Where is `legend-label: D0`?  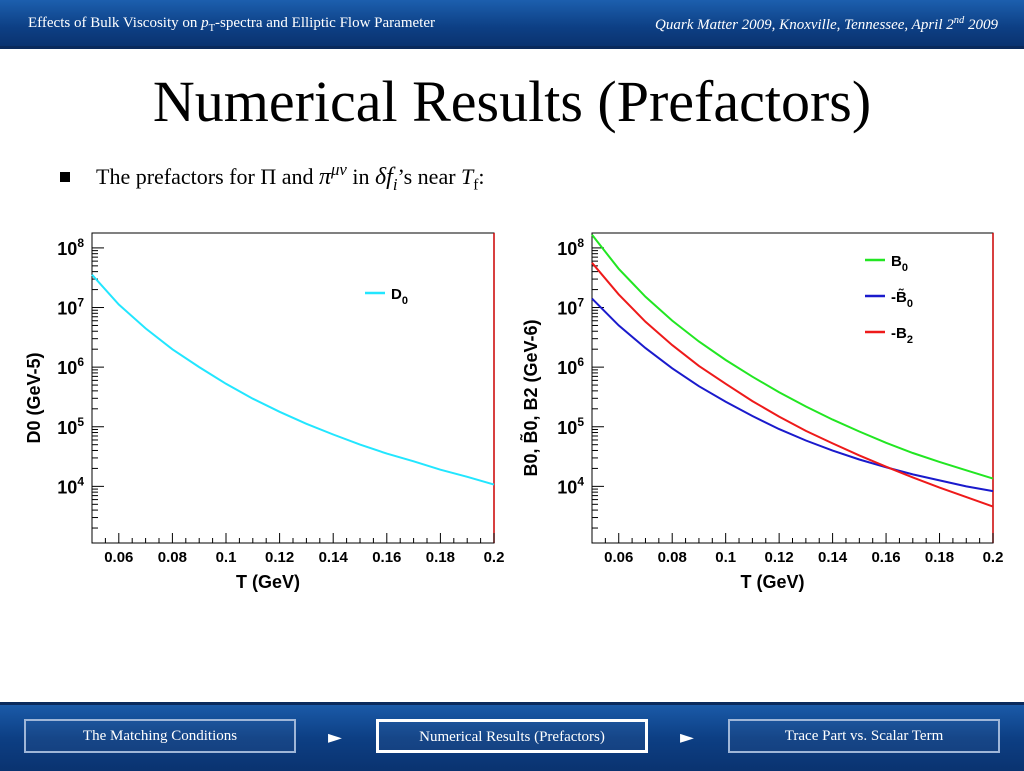 legend-label: D0 is located at coordinates (399, 296).